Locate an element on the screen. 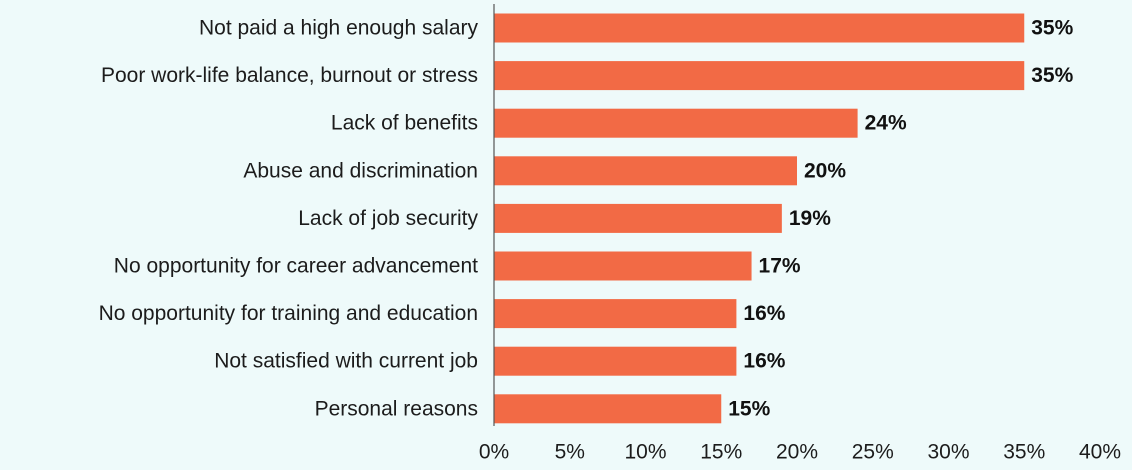 The width and height of the screenshot is (1132, 470). category-label: Personal reasons is located at coordinates (396, 408).